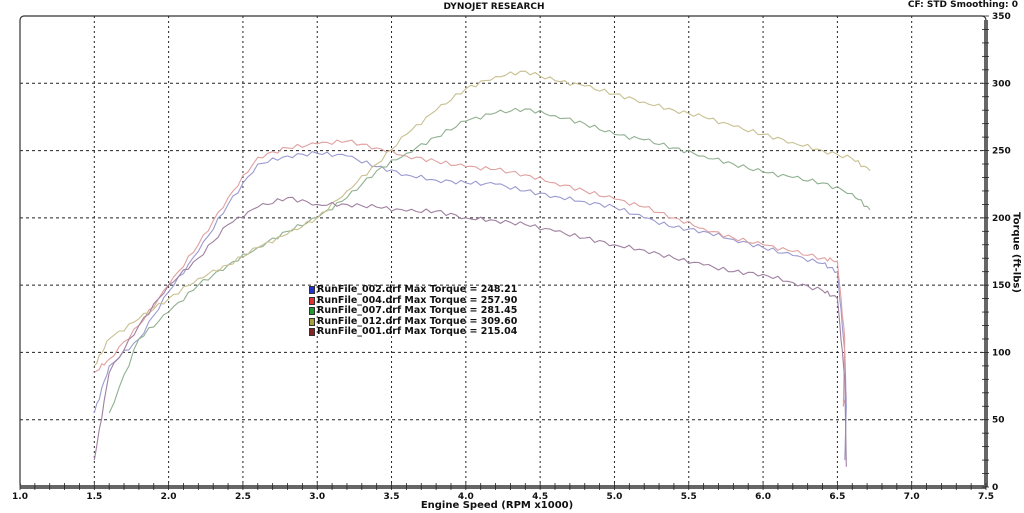 The height and width of the screenshot is (513, 1024). What do you see at coordinates (689, 497) in the screenshot?
I see `x-tick-label: 5.5` at bounding box center [689, 497].